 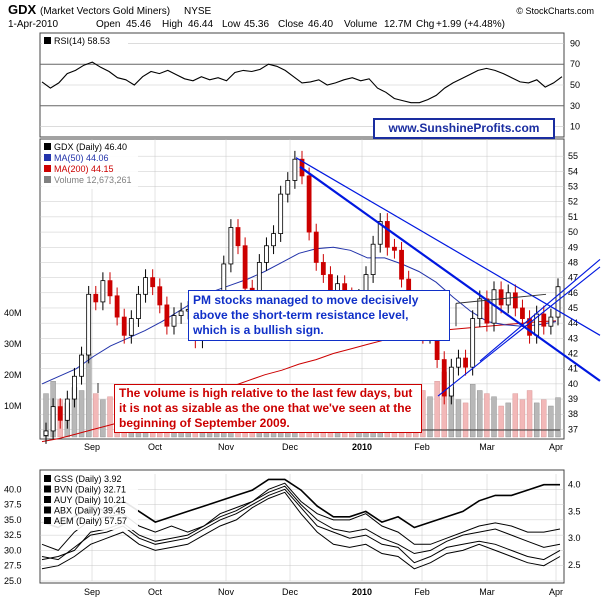 What do you see at coordinates (573, 247) in the screenshot?
I see `price-tick-label: 49` at bounding box center [573, 247].